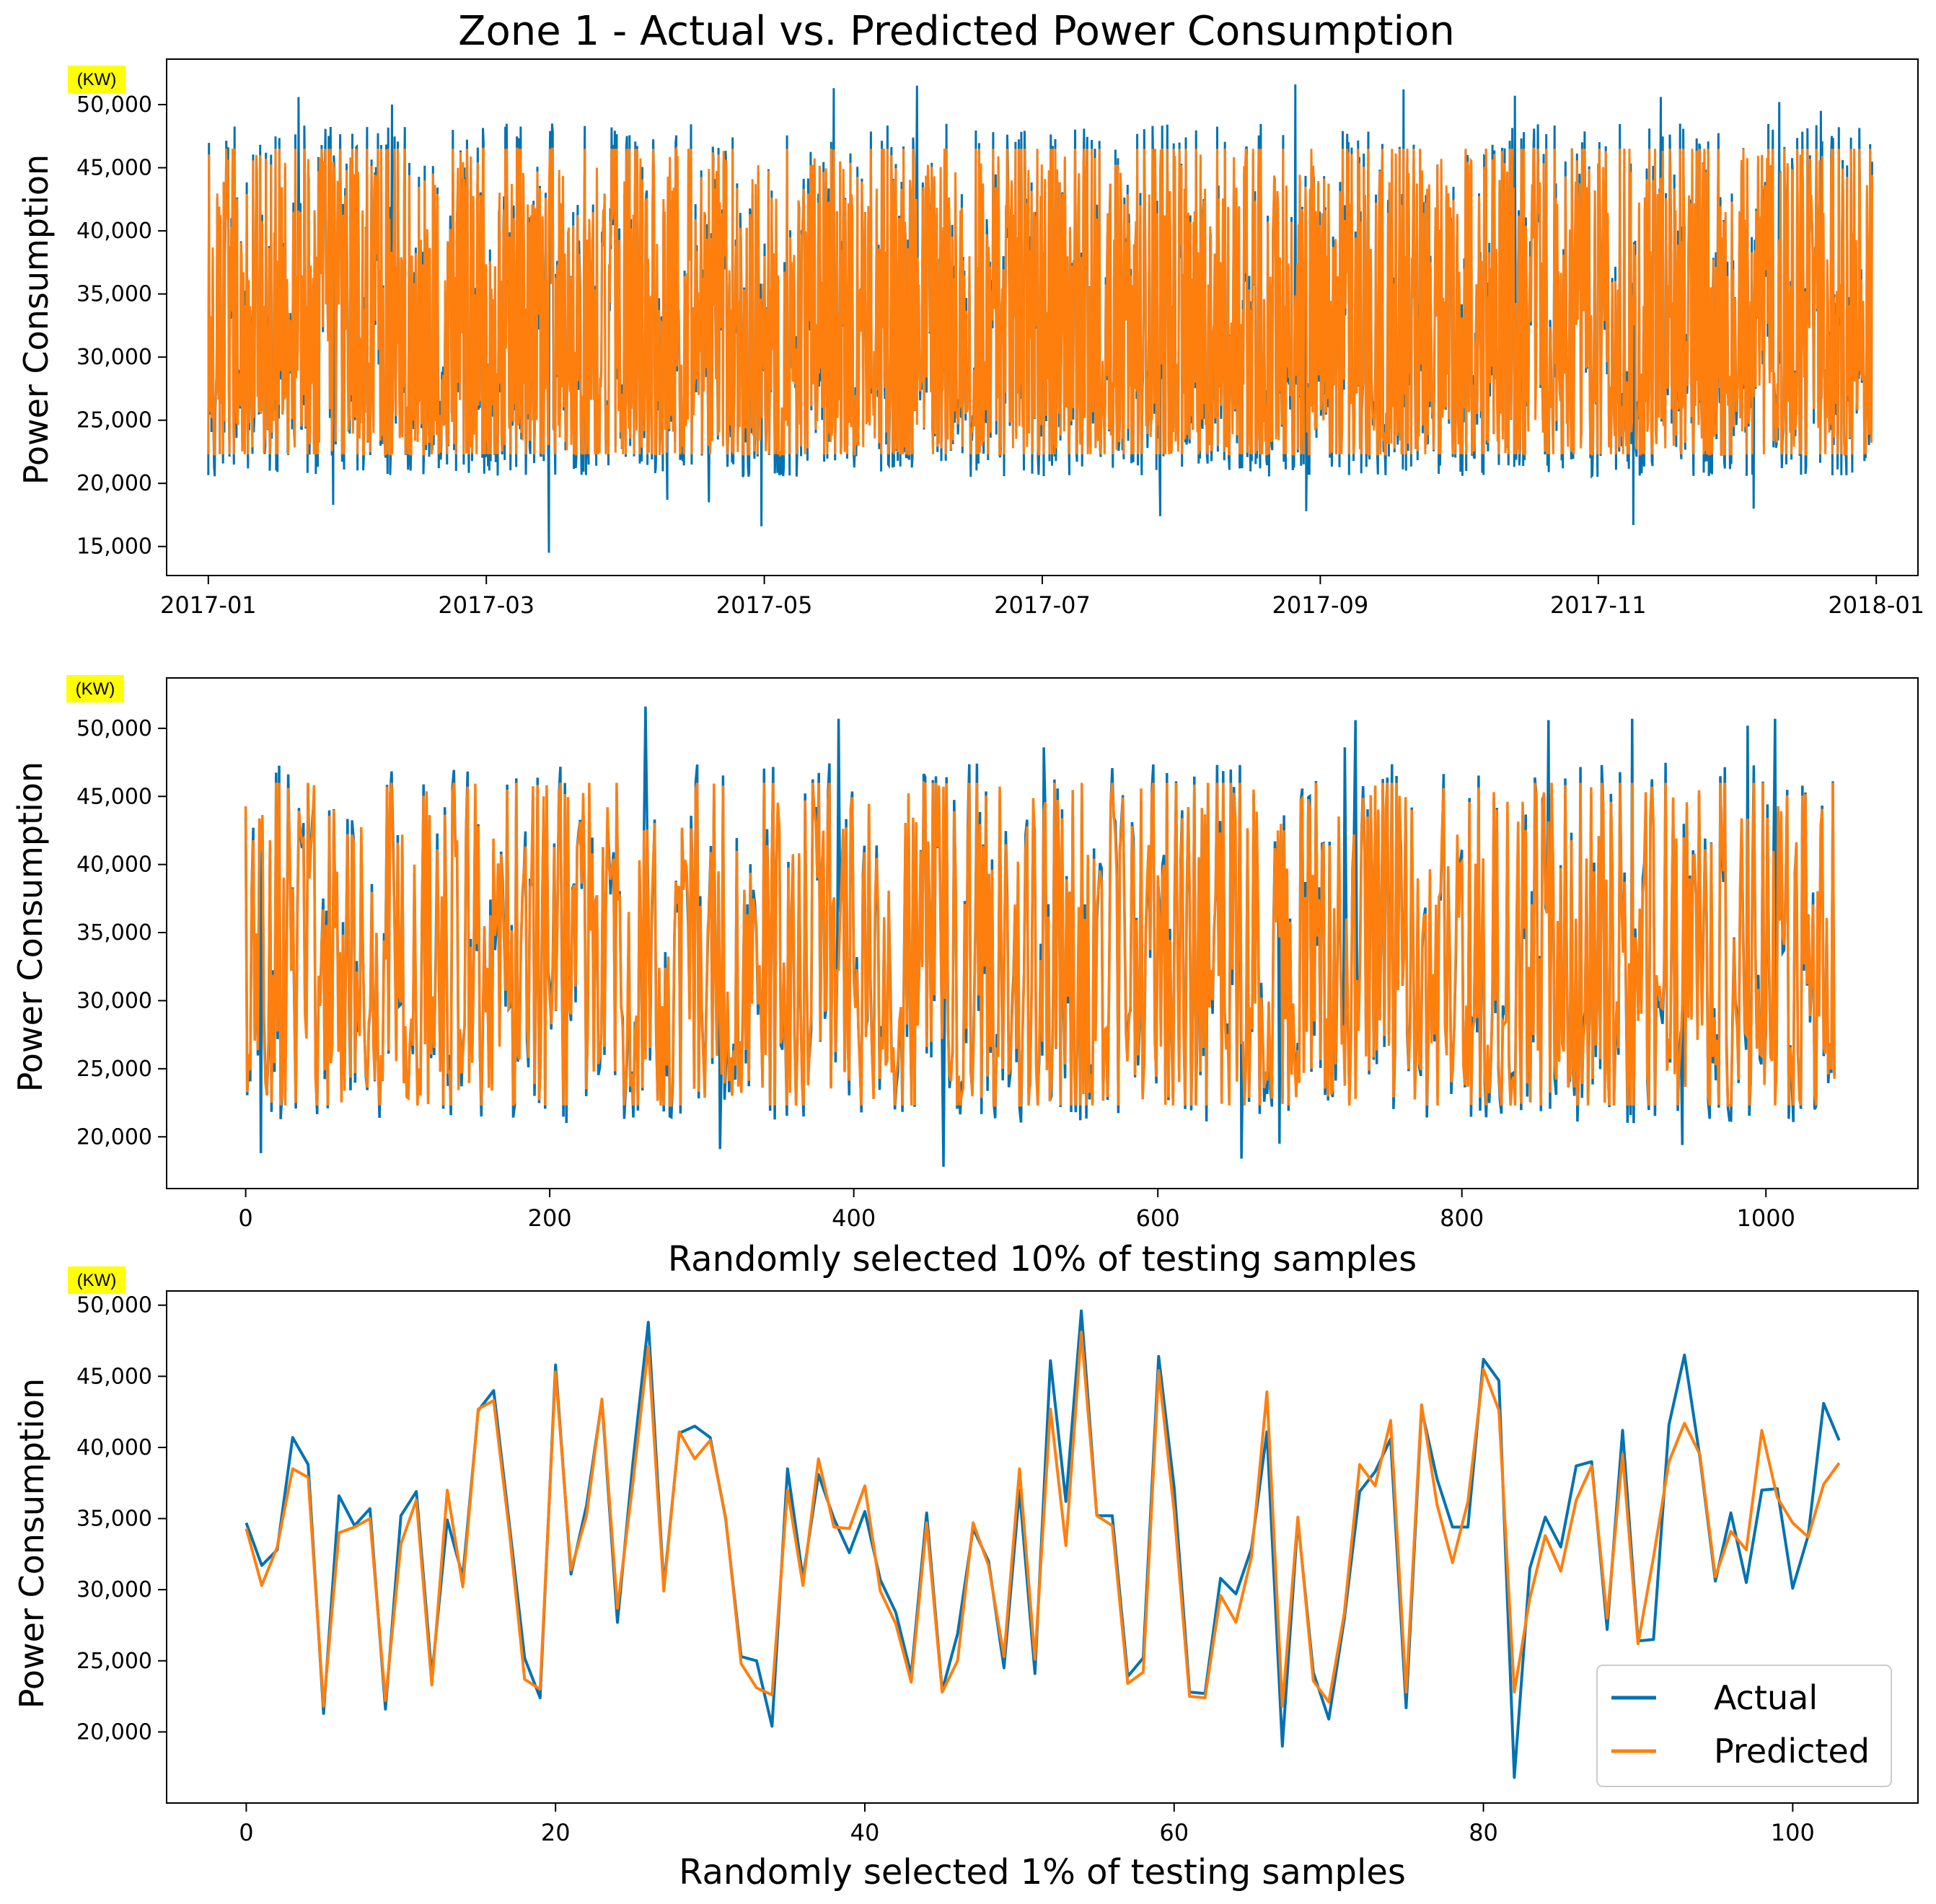 The width and height of the screenshot is (1936, 1904). What do you see at coordinates (1042, 605) in the screenshot?
I see `x-tick-label: 2017-07` at bounding box center [1042, 605].